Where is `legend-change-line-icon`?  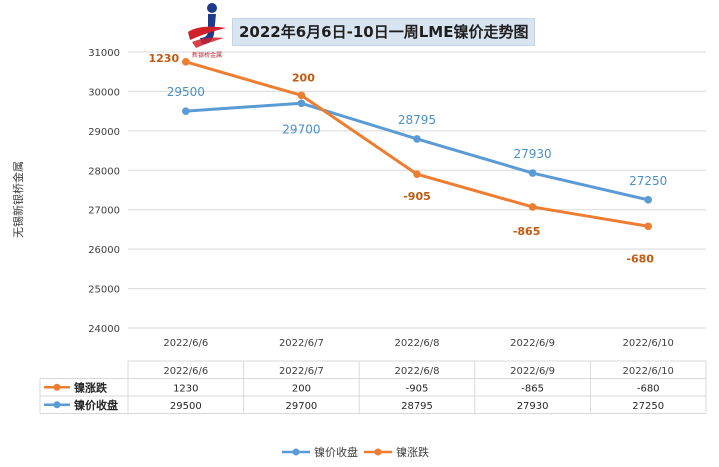
legend-change-line-icon is located at coordinates (378, 452).